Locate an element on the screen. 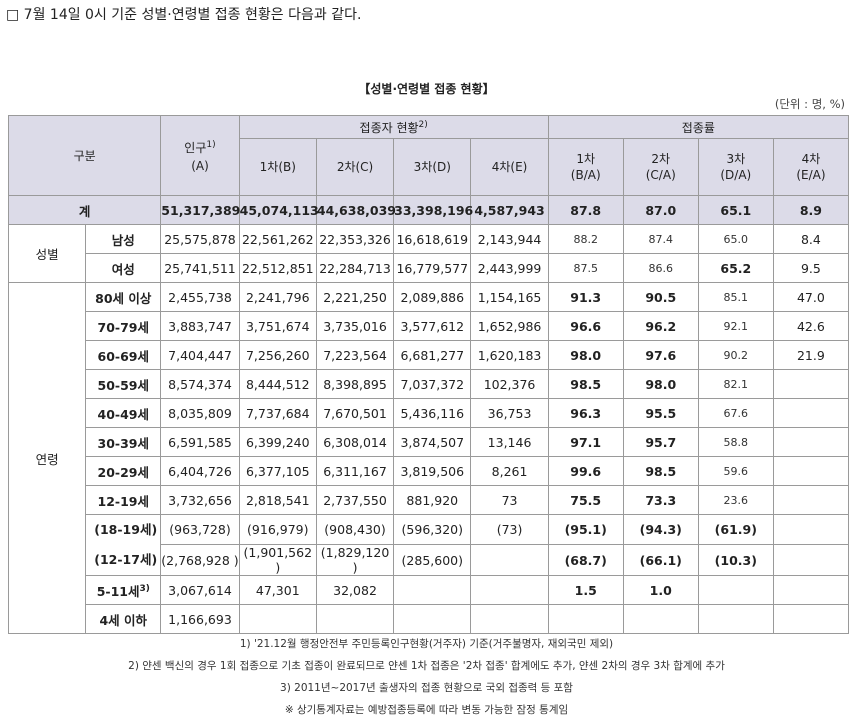 The width and height of the screenshot is (853, 721). cell: 87.0 is located at coordinates (660, 210).